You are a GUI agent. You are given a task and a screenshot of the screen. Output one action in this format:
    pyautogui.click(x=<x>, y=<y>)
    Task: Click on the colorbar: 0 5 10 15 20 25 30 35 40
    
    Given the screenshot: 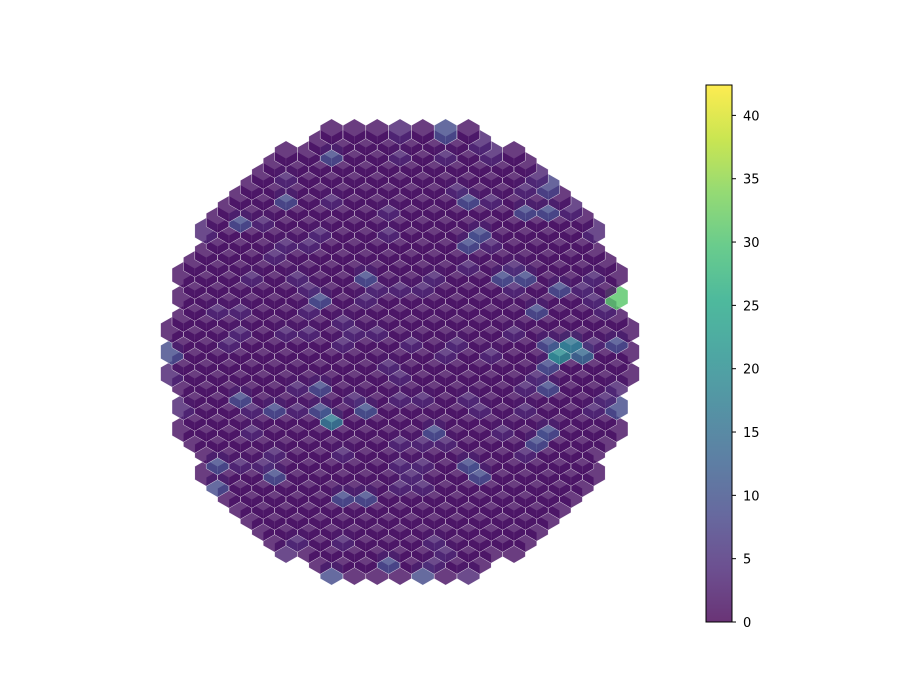 What is the action you would take?
    pyautogui.click(x=732, y=357)
    